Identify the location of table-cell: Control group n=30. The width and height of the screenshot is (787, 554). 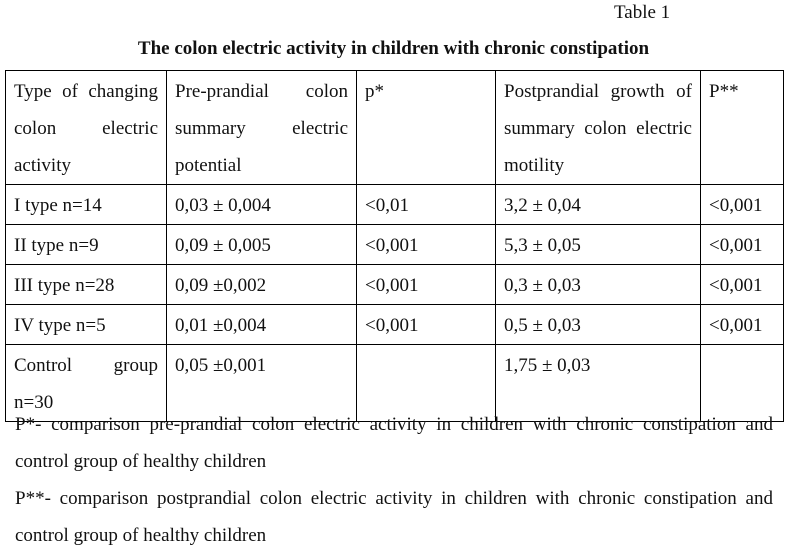
(86, 383).